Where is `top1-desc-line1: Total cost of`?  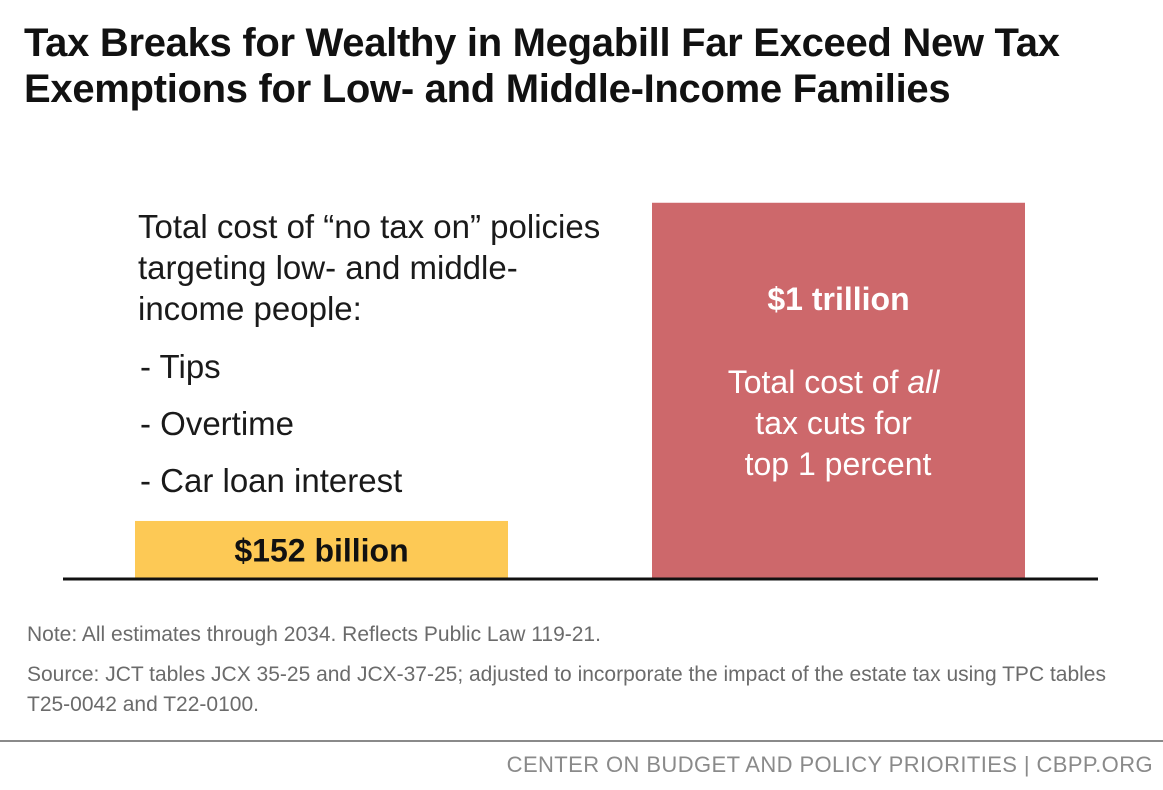
top1-desc-line1: Total cost of is located at coordinates (813, 382).